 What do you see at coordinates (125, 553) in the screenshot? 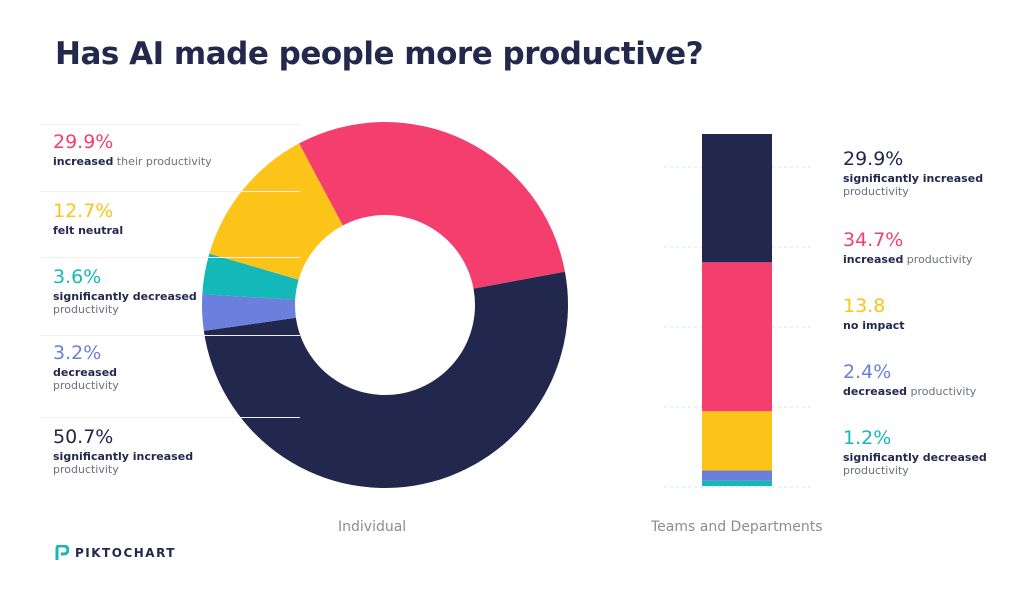
I see `logo-text: PIKTOCHART` at bounding box center [125, 553].